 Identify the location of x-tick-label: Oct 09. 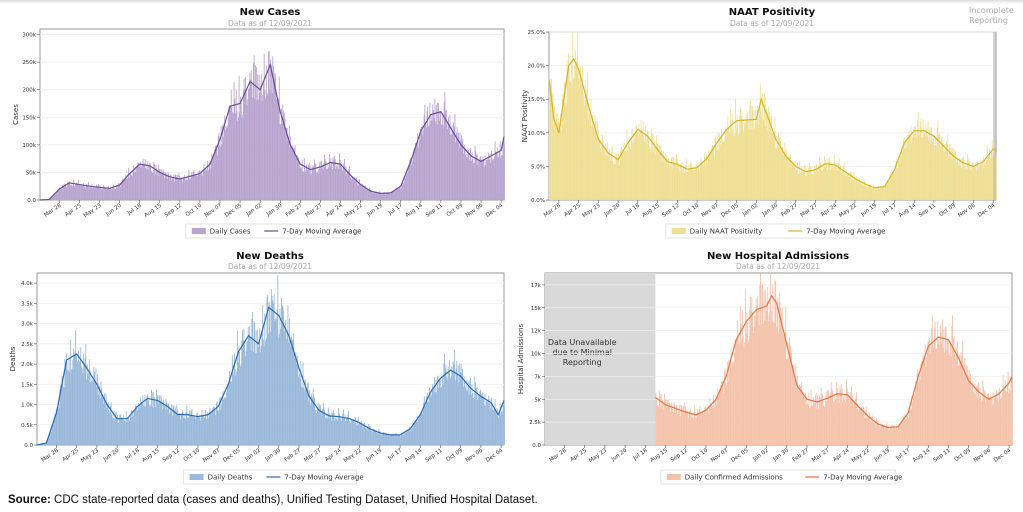
(962, 455).